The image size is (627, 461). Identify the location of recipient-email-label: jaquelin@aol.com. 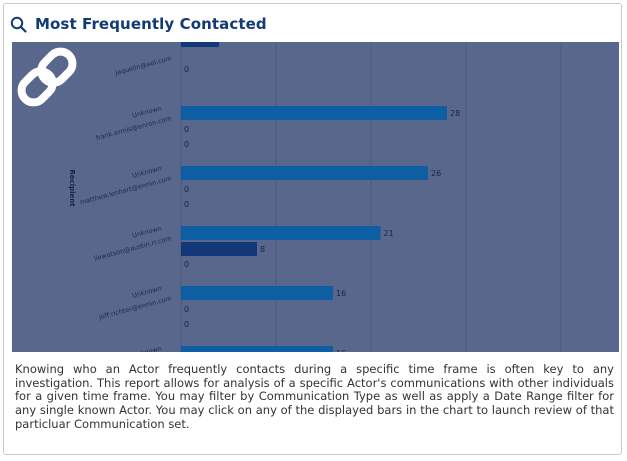
(142, 65).